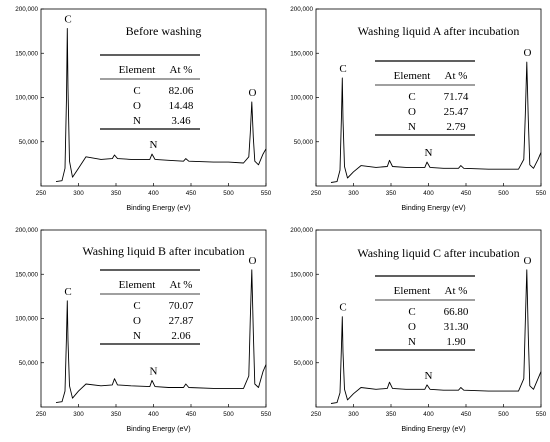 Image resolution: width=550 pixels, height=442 pixels. What do you see at coordinates (425, 313) in the screenshot?
I see `composition-table: Element At % C 66.80 O 31.30 N 1.90` at bounding box center [425, 313].